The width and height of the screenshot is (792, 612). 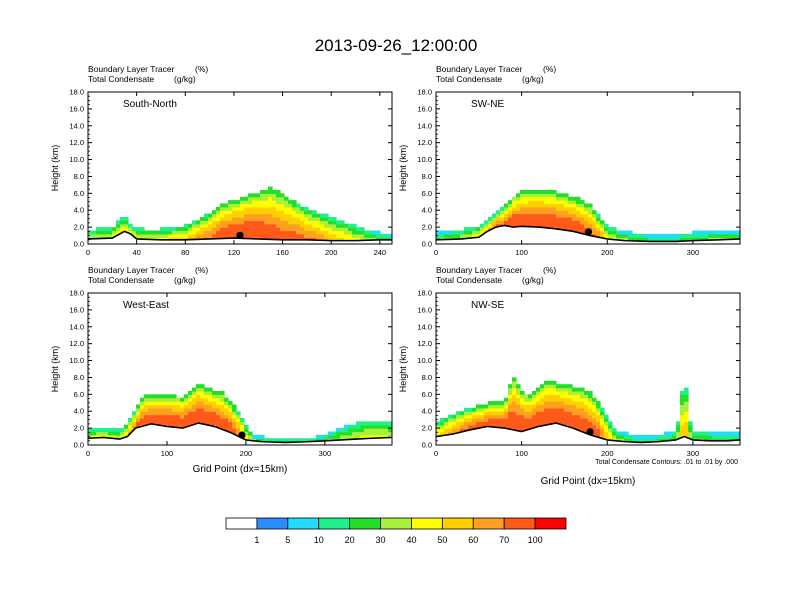 I want to click on x-tick-label: 0, so click(x=436, y=252).